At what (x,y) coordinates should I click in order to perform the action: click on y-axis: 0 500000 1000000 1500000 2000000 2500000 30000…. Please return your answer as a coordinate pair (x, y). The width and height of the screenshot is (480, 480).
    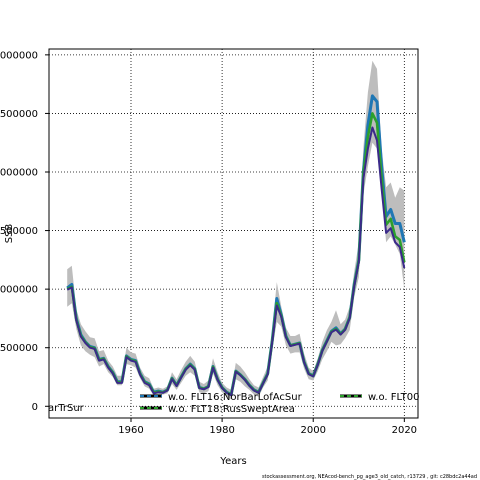
    Looking at the image, I should click on (24, 231).